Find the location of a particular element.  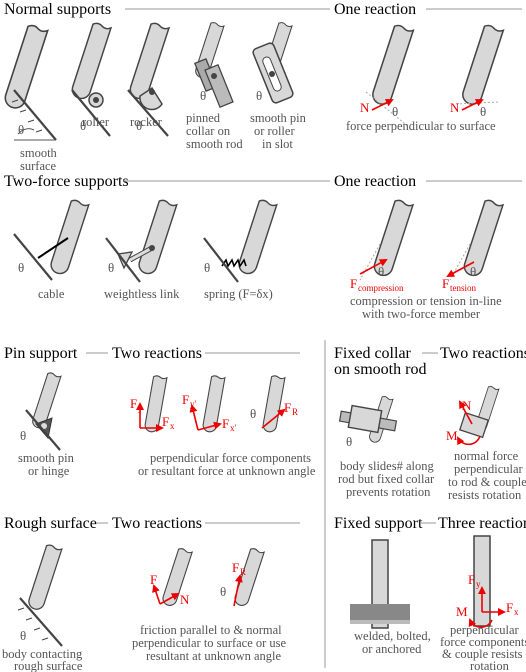

collar-title-2: on smooth rod is located at coordinates (380, 369).